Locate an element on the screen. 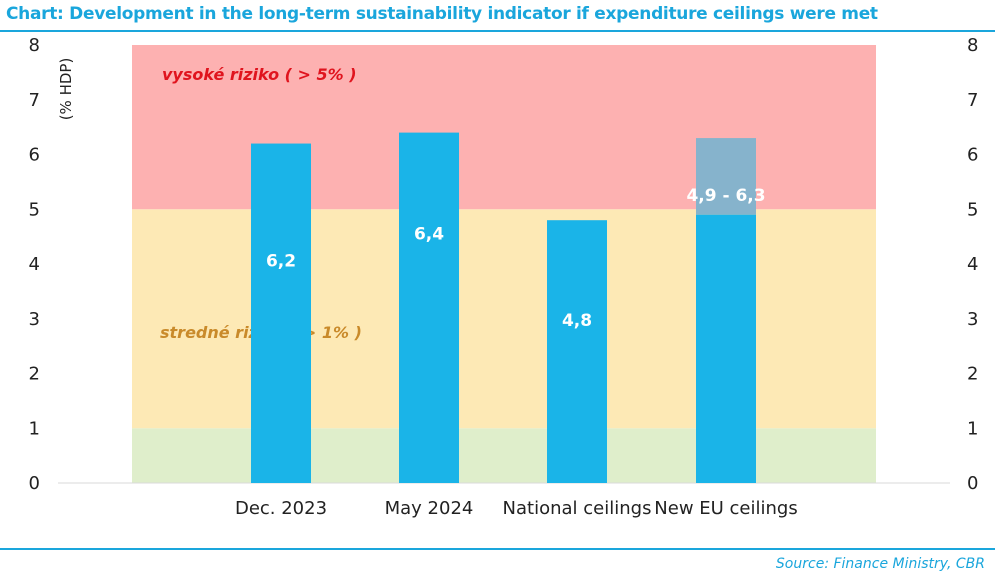  y-tick-right: 0 is located at coordinates (972, 483).